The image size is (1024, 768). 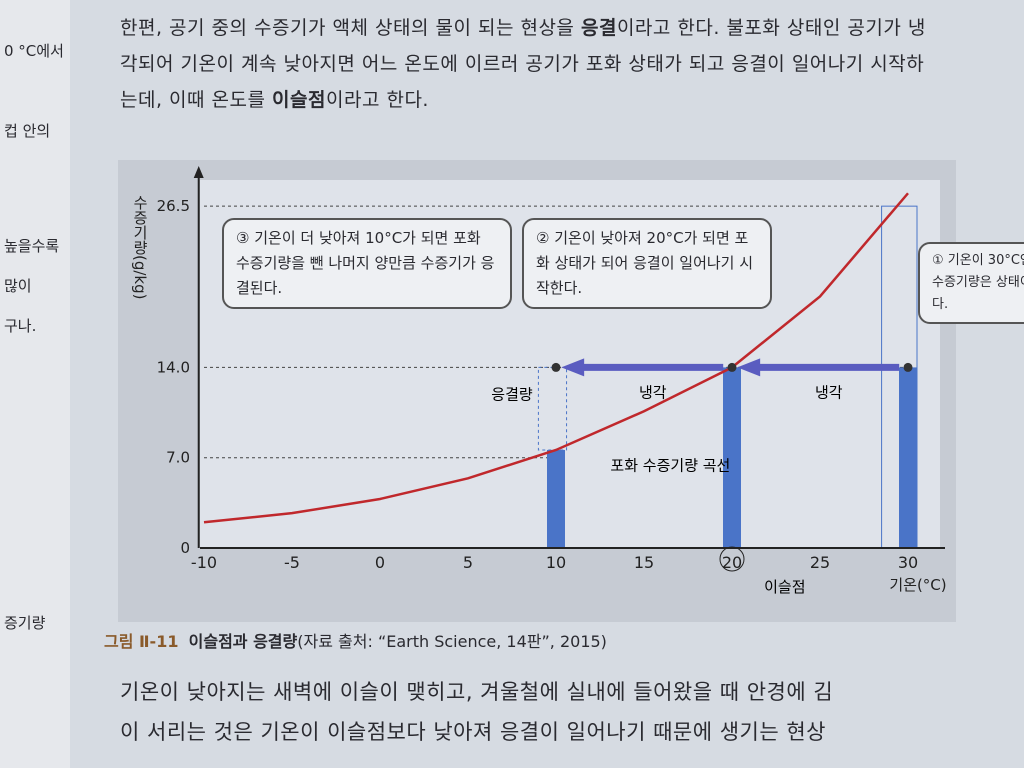 What do you see at coordinates (917, 585) in the screenshot?
I see `x-axis-label: 기온(°C)` at bounding box center [917, 585].